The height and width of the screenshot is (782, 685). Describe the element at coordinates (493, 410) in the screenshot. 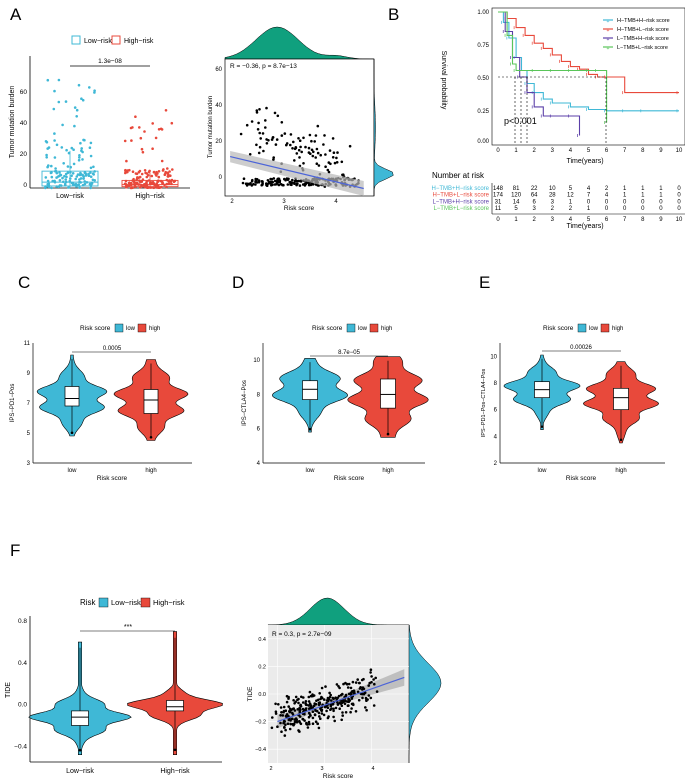

I see `e-yticks: 2 4 6 8 10` at that location.